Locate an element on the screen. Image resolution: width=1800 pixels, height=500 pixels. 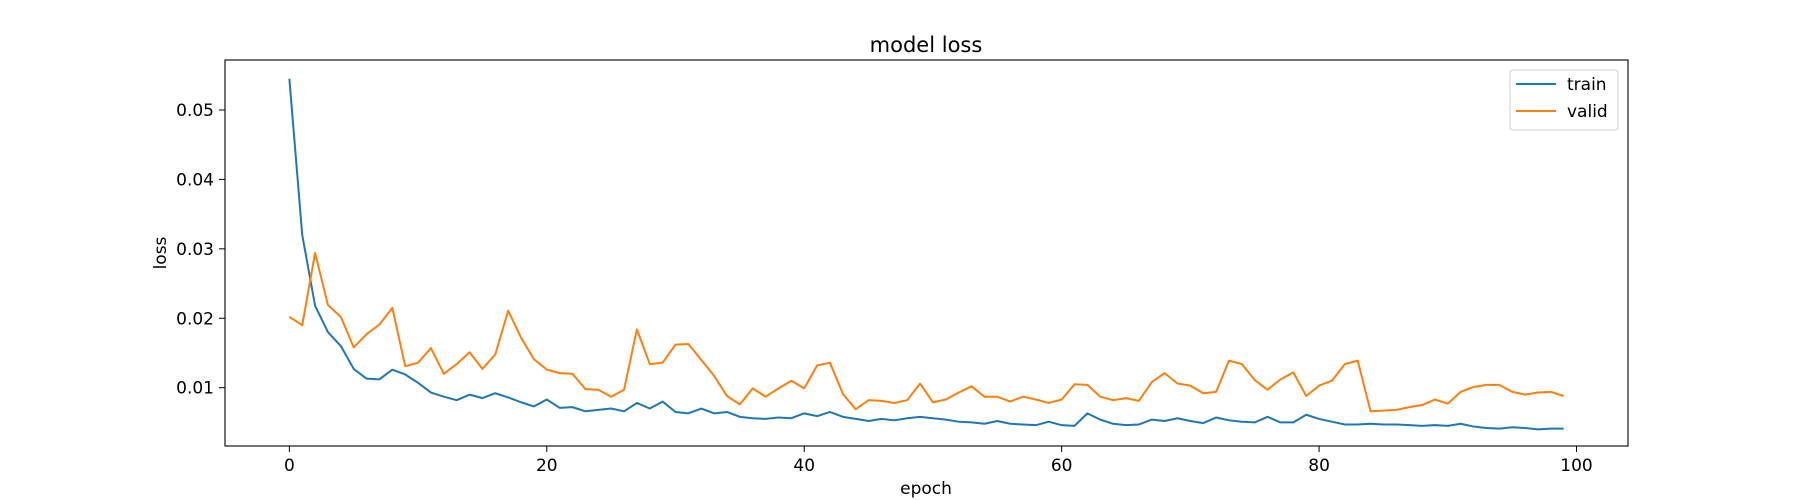
y-axis-label: loss is located at coordinates (161, 252).